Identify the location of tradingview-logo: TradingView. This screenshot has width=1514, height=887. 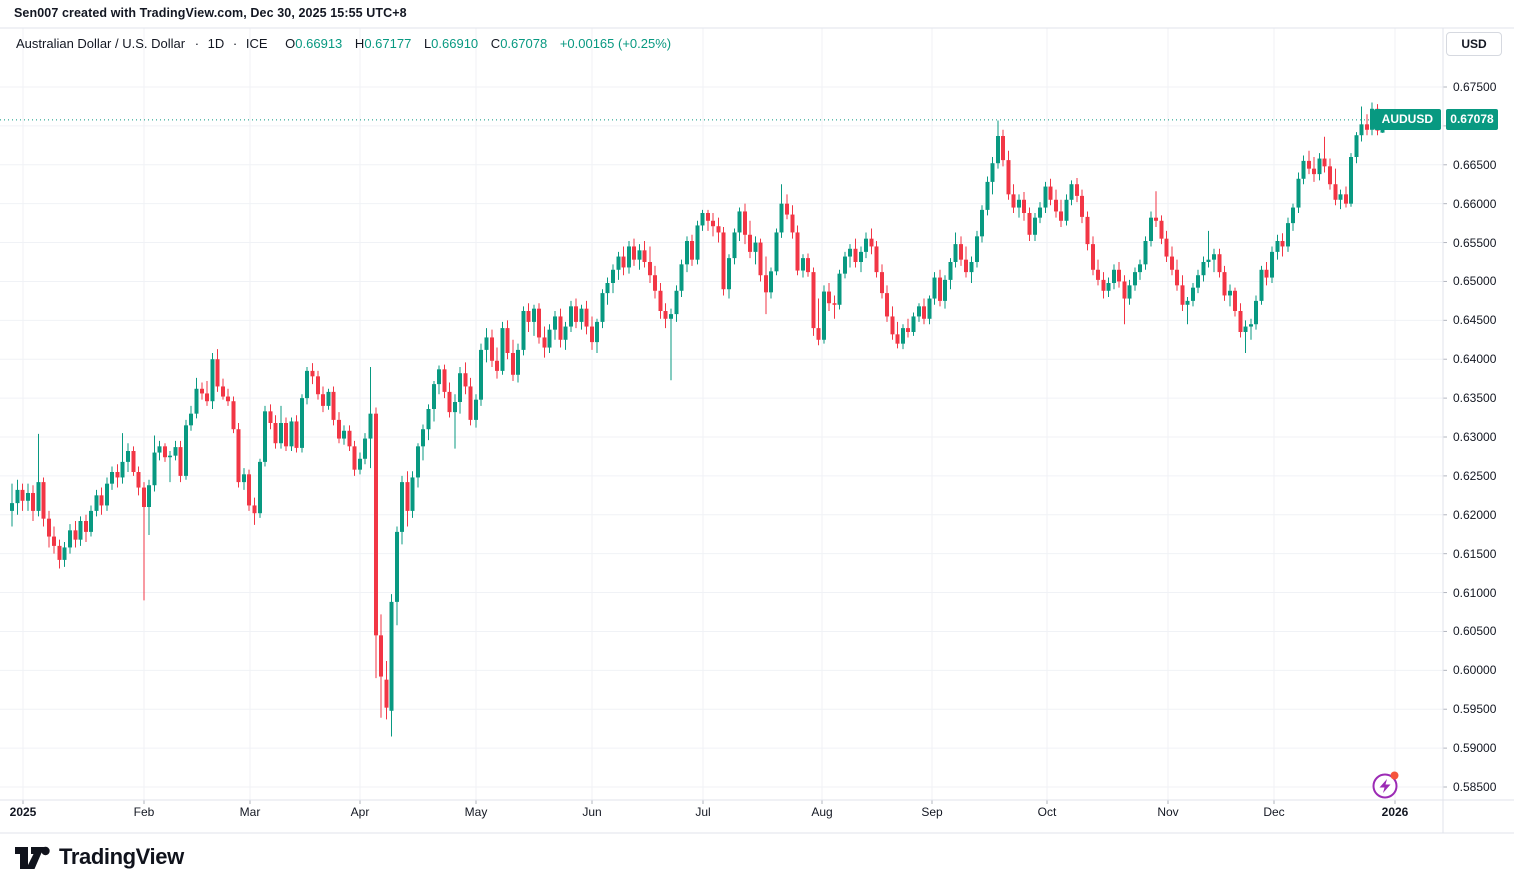
(99, 857).